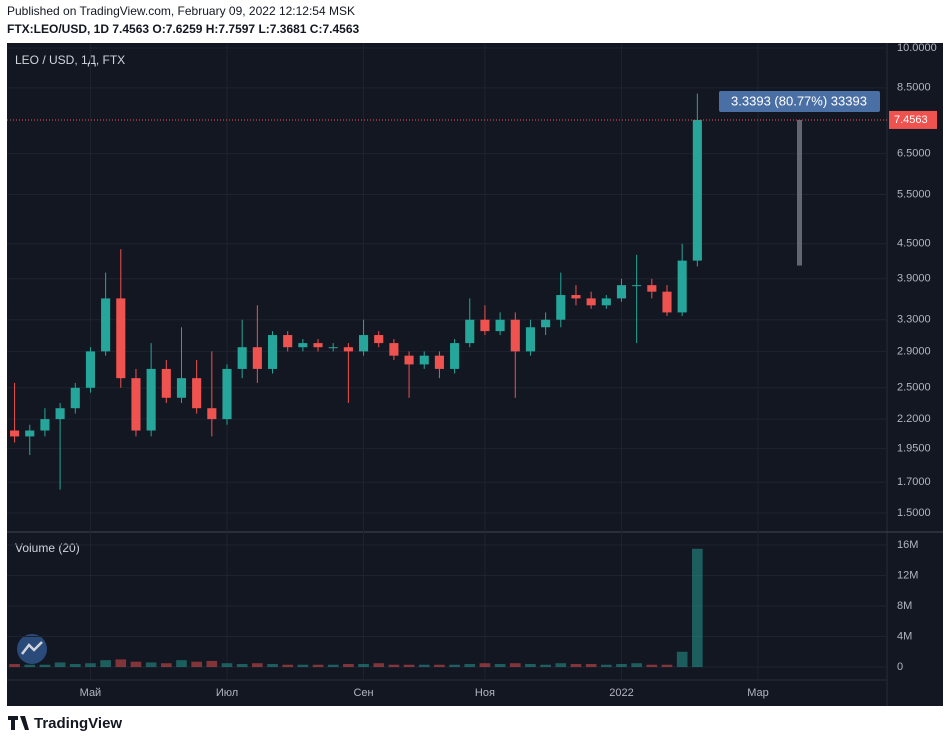 This screenshot has height=748, width=950. Describe the element at coordinates (914, 244) in the screenshot. I see `y-tick-label: 4.5000` at that location.